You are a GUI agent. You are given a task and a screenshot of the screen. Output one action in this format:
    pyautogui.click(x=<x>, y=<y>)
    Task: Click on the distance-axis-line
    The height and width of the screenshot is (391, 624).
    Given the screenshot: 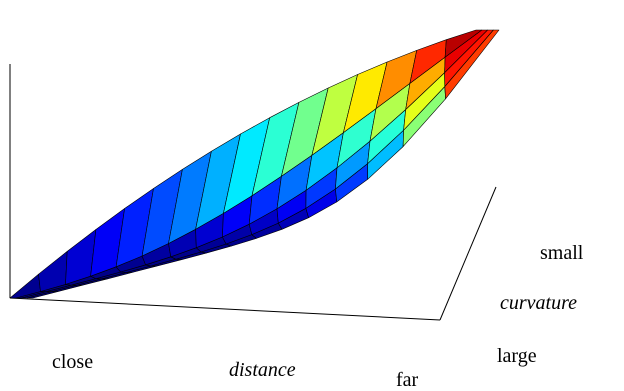 What is the action you would take?
    pyautogui.click(x=225, y=309)
    